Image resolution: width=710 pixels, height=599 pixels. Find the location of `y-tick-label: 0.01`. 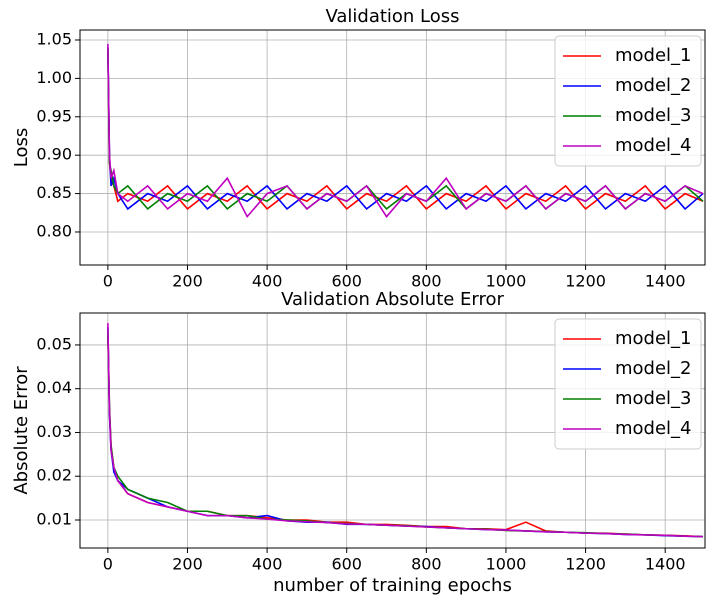

y-tick-label: 0.01 is located at coordinates (54, 518).